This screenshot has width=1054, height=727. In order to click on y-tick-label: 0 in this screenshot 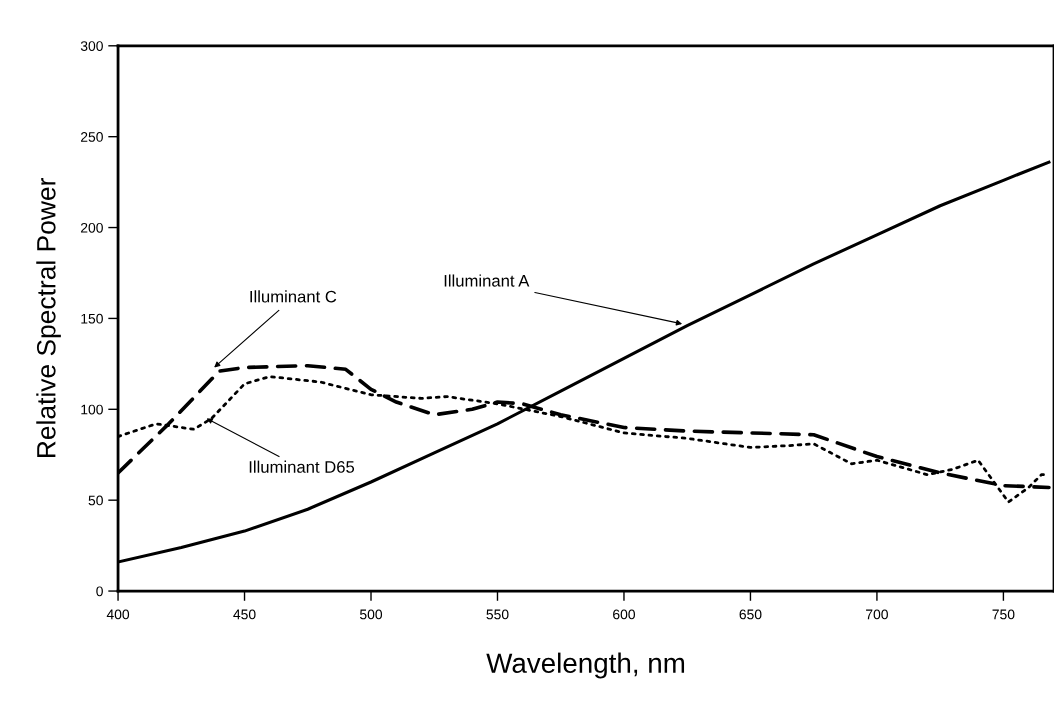, I will do `click(99, 591)`.